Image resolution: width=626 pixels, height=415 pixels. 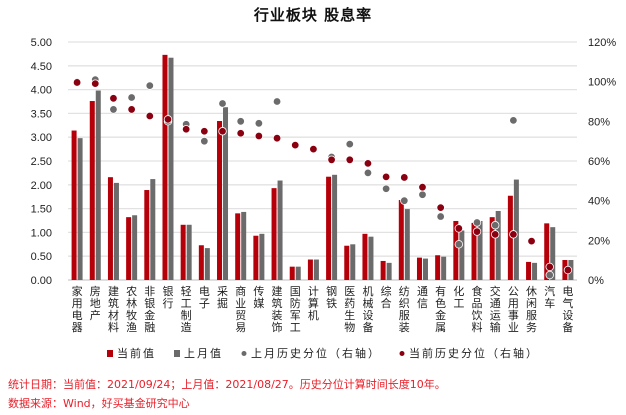 What do you see at coordinates (77, 291) in the screenshot?
I see `category-label-char: 家` at bounding box center [77, 291].